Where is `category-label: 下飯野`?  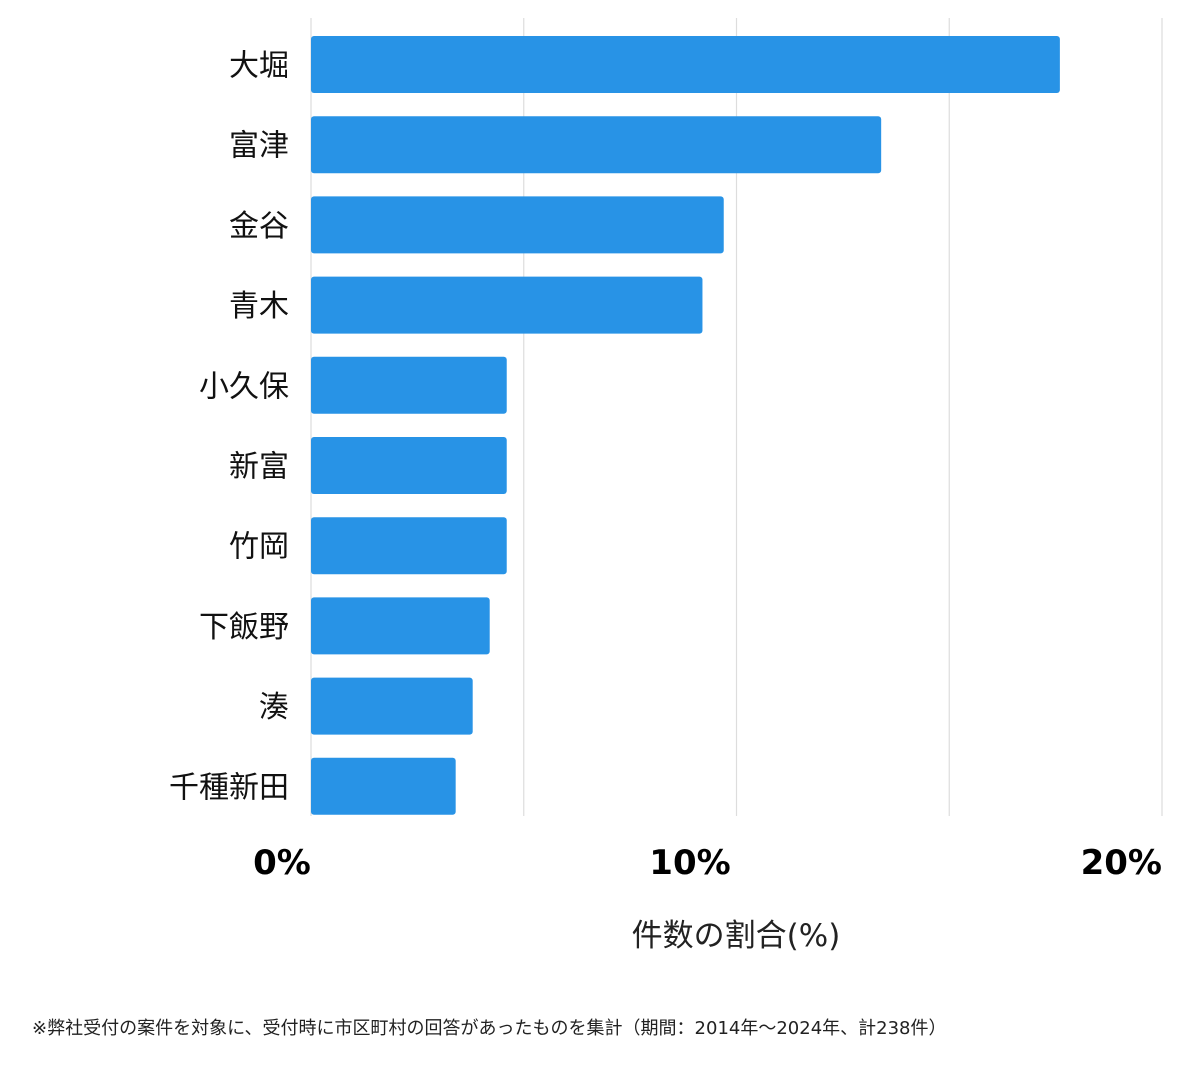 category-label: 下飯野 is located at coordinates (244, 627).